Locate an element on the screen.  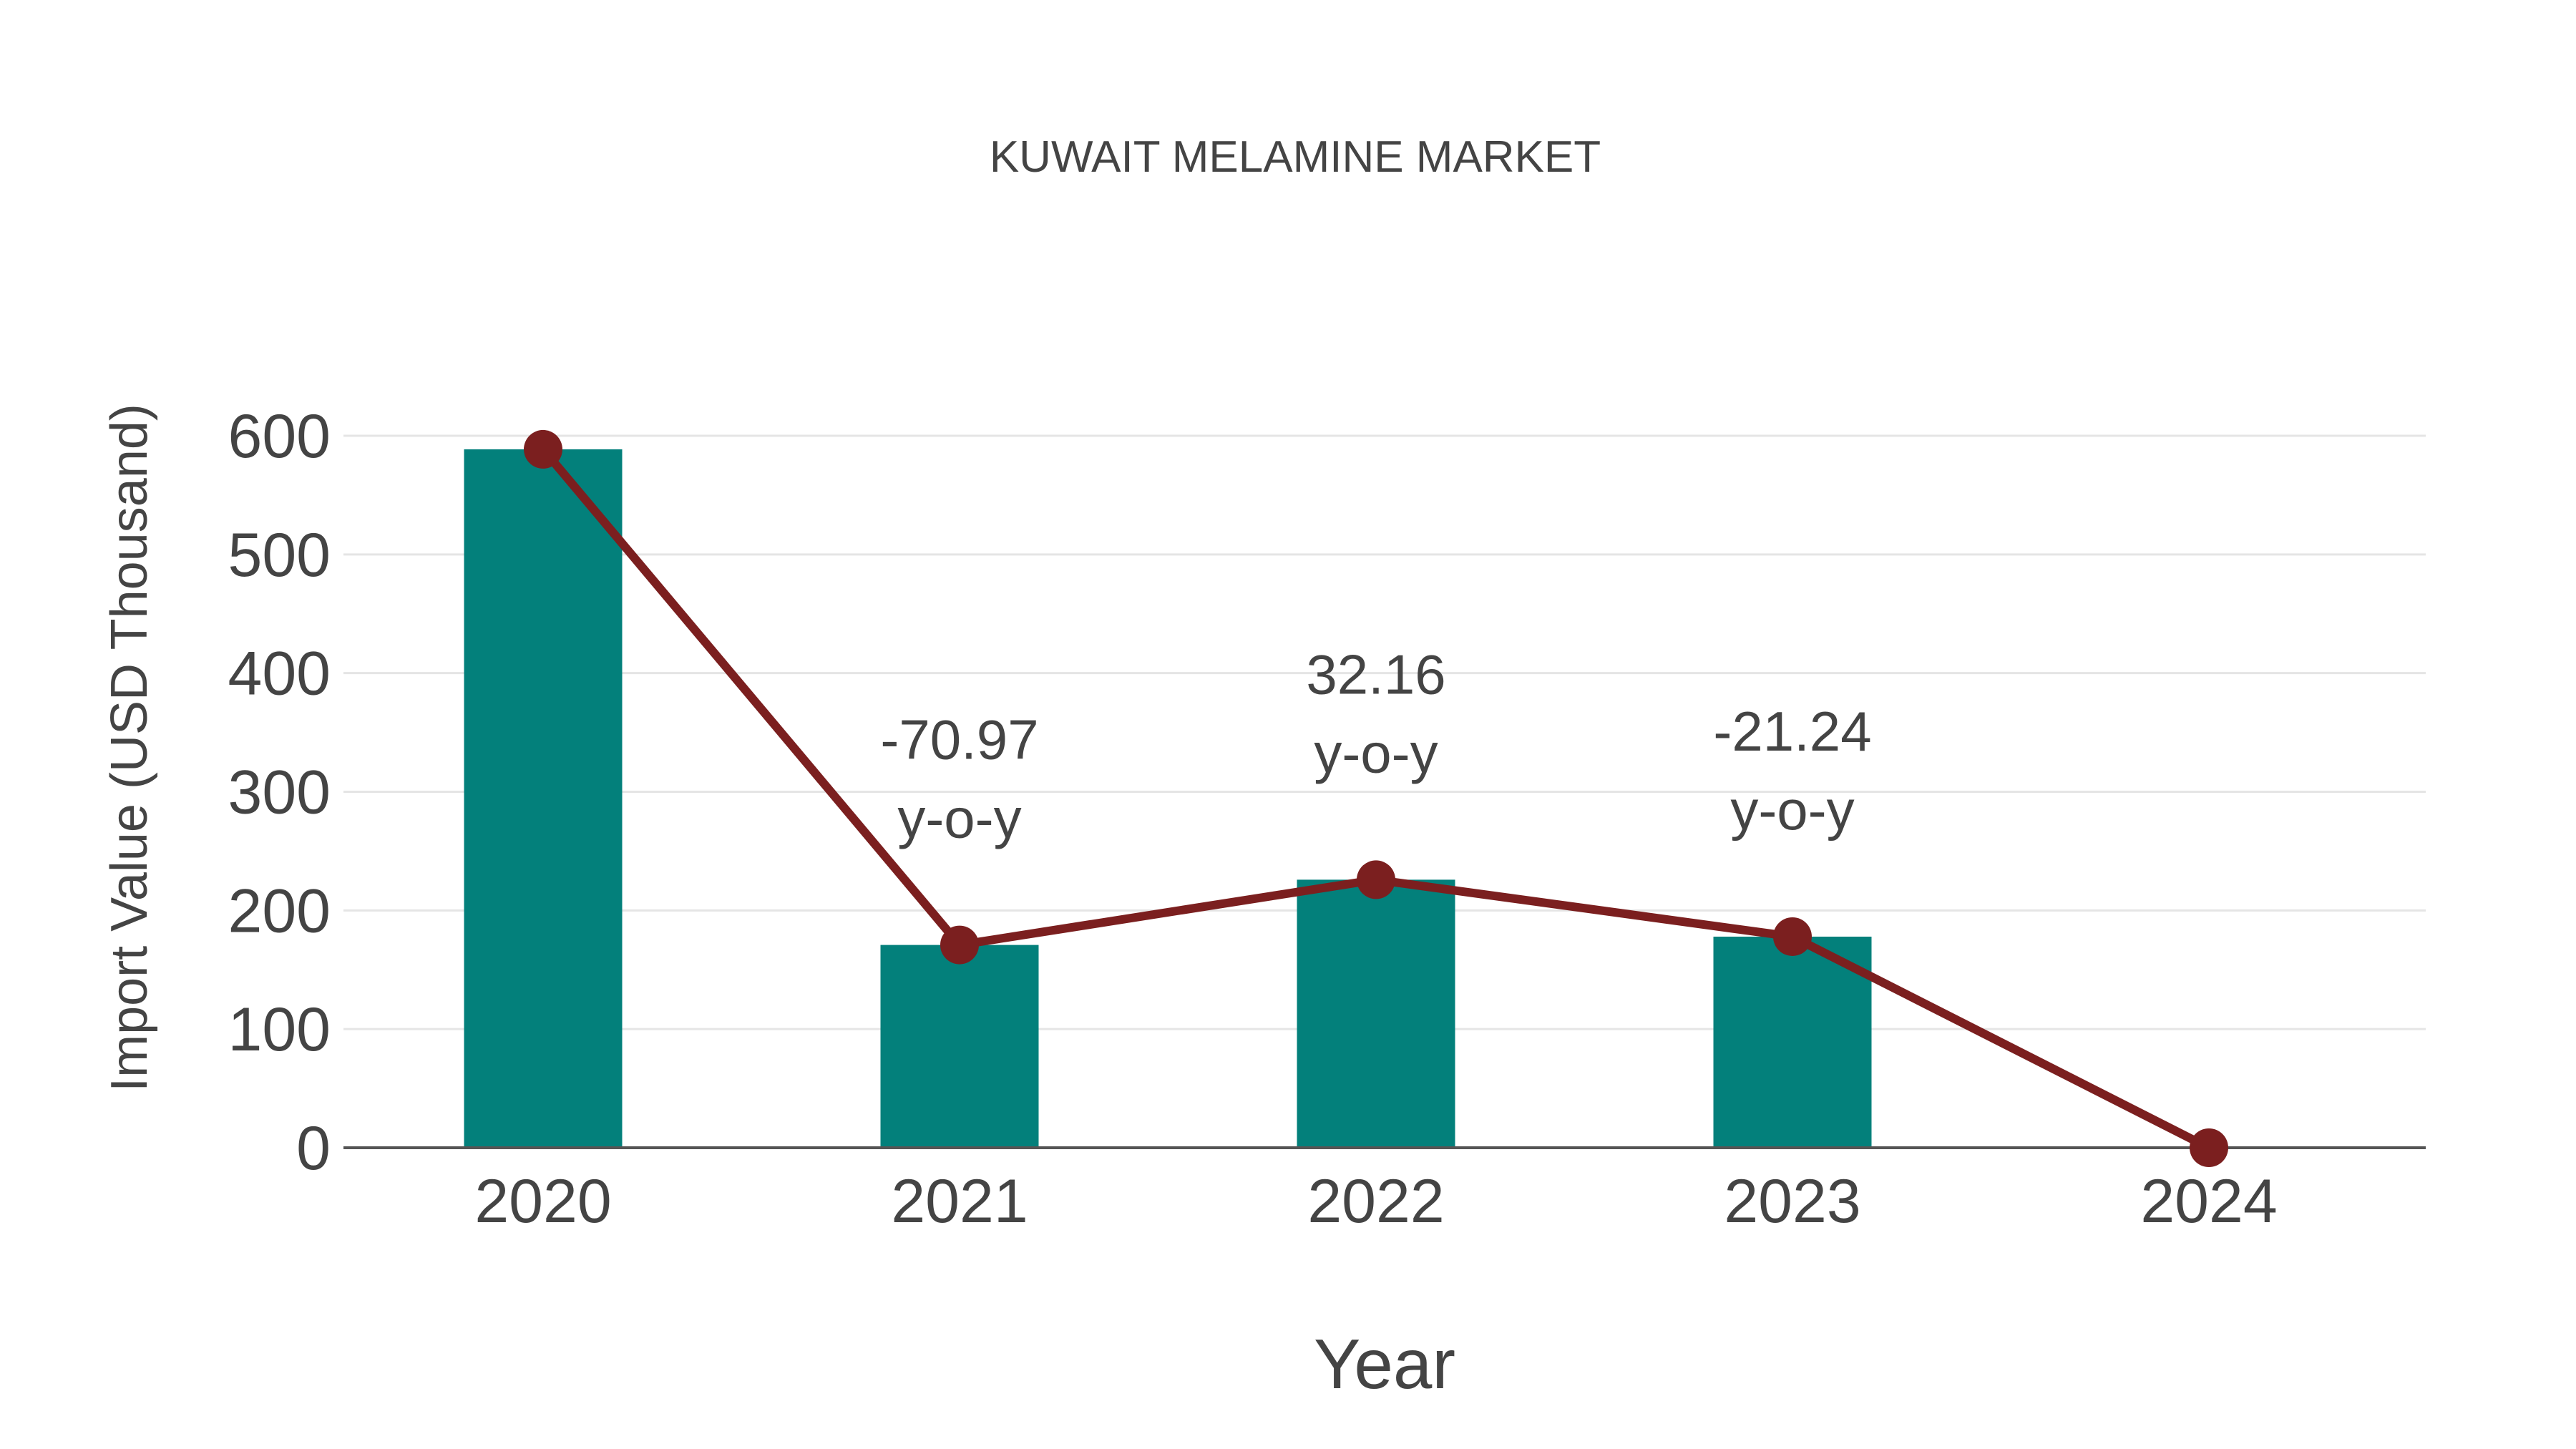
y-axis-ticks: 0 100 200 300 400 500 600 is located at coordinates (279, 792).